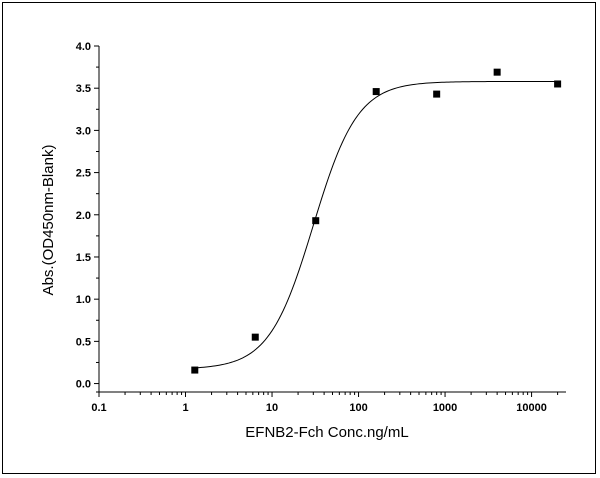 This screenshot has height=478, width=600. Describe the element at coordinates (83, 131) in the screenshot. I see `y-tick-label: 3.0` at that location.